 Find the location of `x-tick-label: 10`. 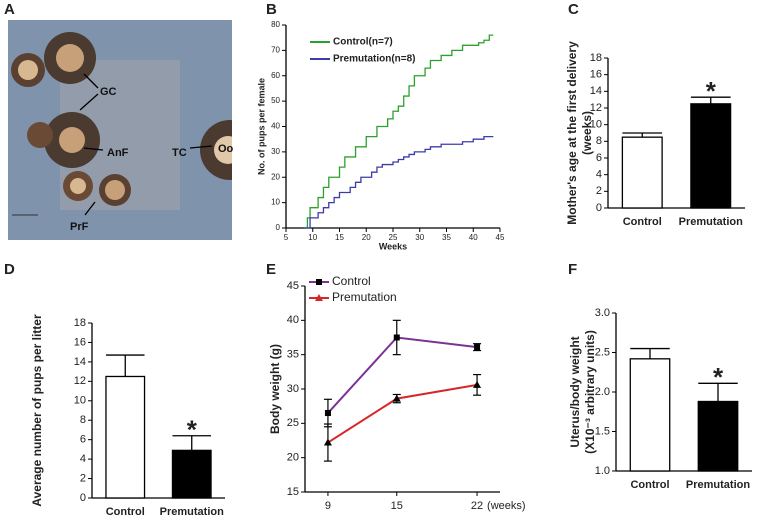

x-tick-label: 10 is located at coordinates (312, 237).